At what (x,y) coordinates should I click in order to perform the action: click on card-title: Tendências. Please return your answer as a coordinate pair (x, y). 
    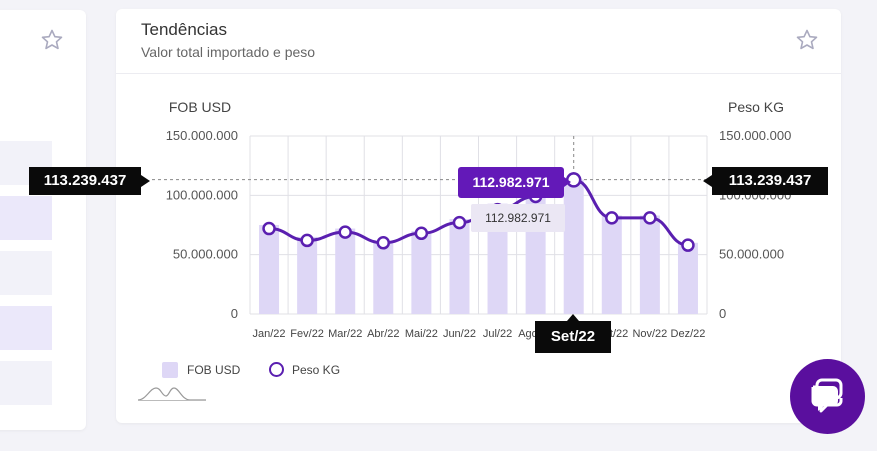
    Looking at the image, I should click on (184, 29).